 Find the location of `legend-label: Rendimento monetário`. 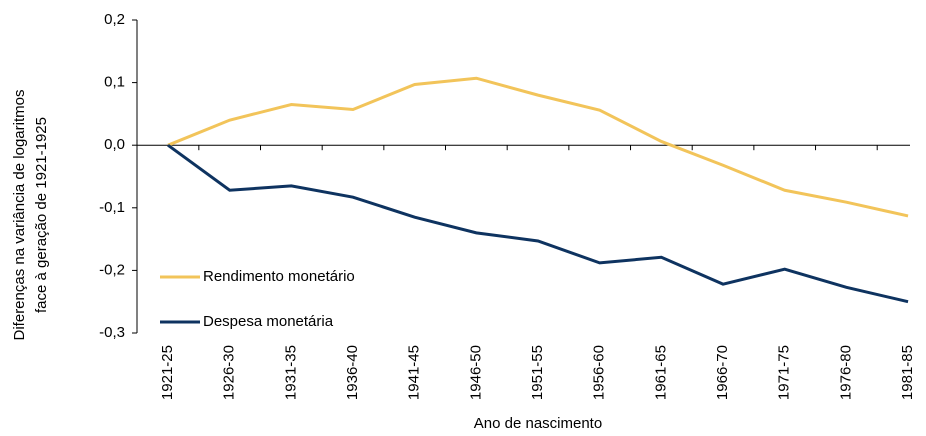

legend-label: Rendimento monetário is located at coordinates (279, 276).